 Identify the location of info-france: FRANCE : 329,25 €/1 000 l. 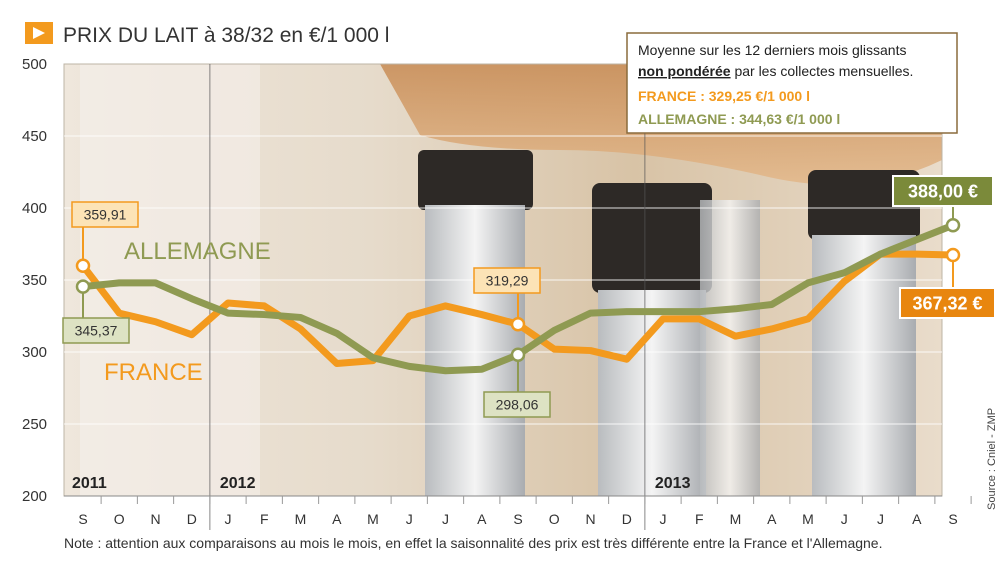
(724, 96).